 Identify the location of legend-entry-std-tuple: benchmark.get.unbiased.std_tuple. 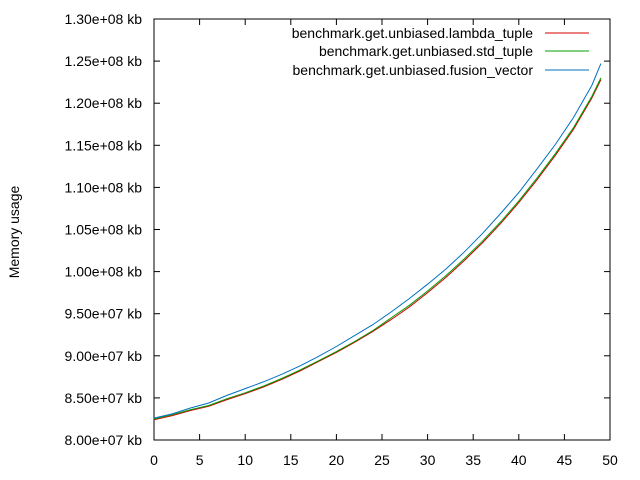
(454, 51).